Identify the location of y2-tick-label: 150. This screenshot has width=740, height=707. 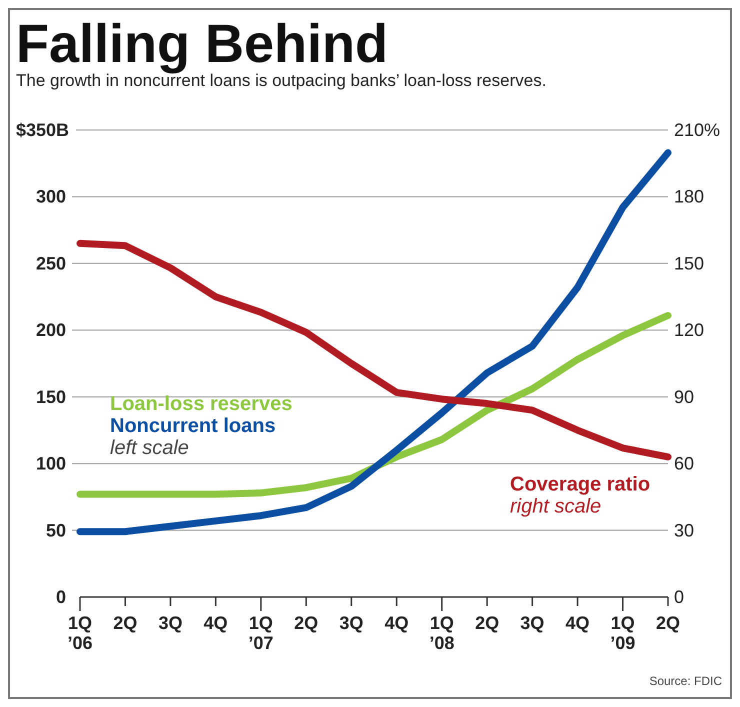
(689, 263).